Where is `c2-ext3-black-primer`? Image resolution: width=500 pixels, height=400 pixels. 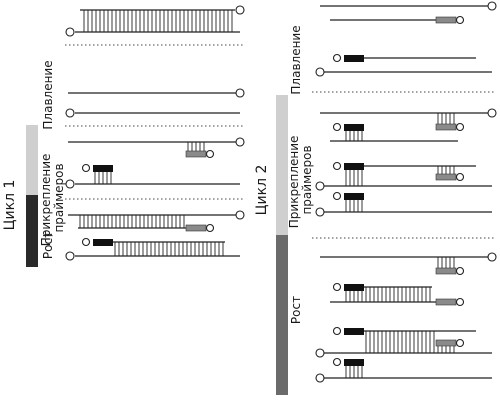
c2-ext3-black-primer is located at coordinates (354, 331).